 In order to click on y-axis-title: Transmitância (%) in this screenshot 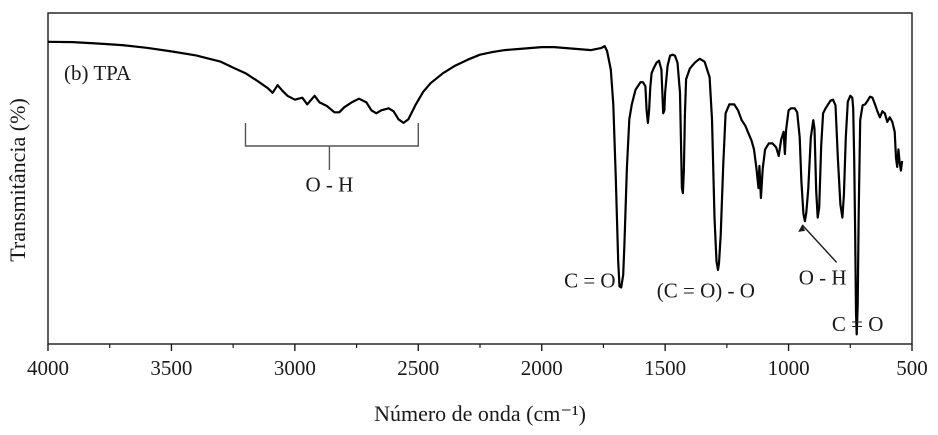, I will do `click(17, 180)`.